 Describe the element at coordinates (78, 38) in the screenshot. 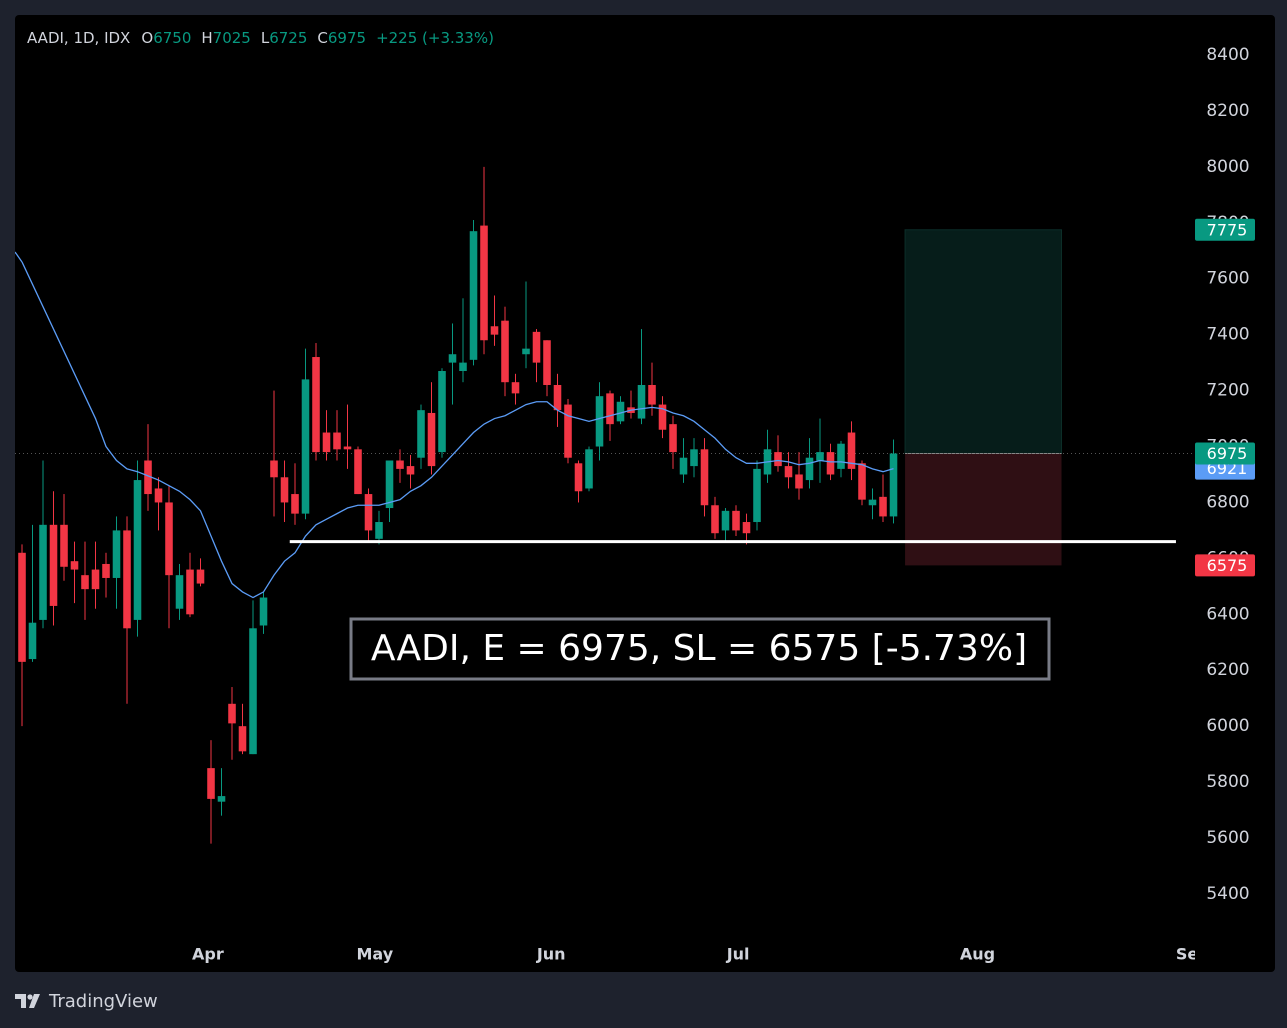

I see `symbol: AADI, 1D, IDX` at that location.